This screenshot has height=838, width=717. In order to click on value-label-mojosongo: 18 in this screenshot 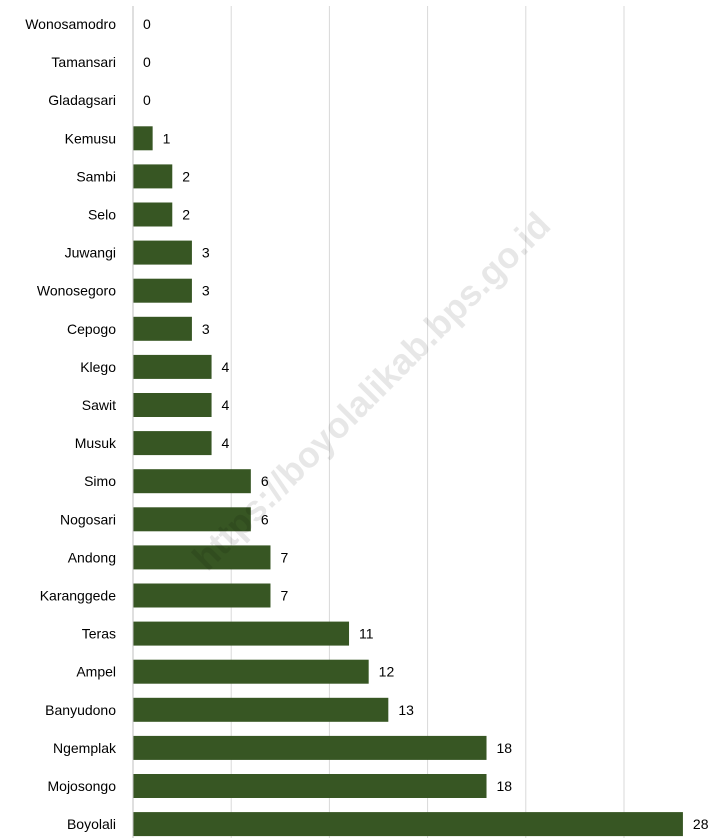, I will do `click(505, 786)`.